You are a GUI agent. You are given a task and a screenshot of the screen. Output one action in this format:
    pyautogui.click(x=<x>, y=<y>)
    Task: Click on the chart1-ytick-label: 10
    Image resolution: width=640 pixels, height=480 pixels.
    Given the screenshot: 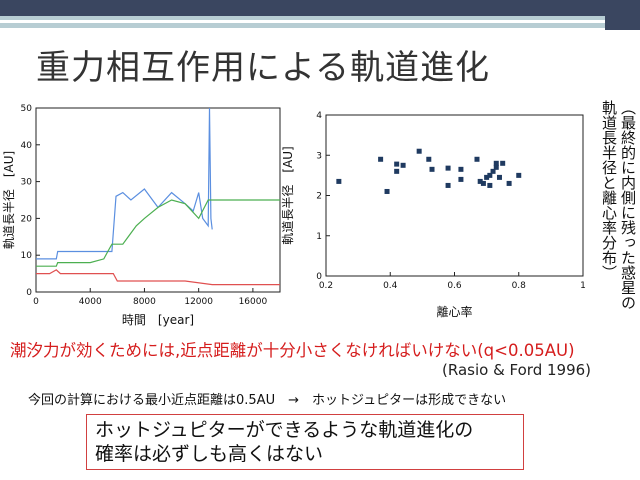 What is the action you would take?
    pyautogui.click(x=27, y=256)
    